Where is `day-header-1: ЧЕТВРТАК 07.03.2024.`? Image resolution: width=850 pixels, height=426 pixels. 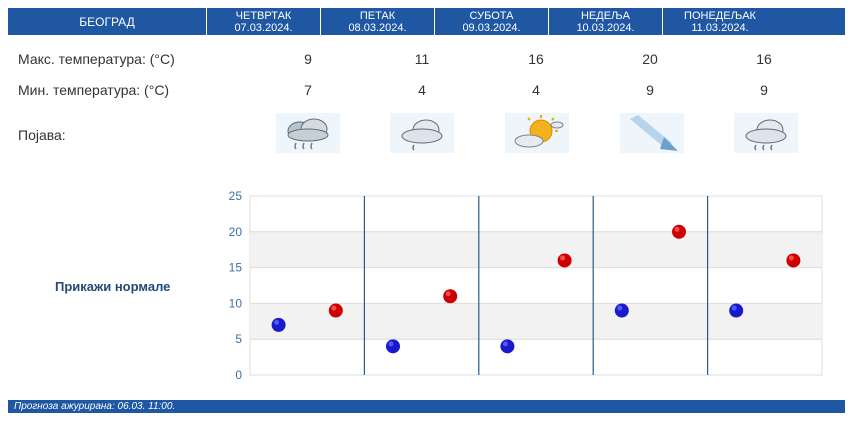
day-header-1: ЧЕТВРТАК 07.03.2024. is located at coordinates (264, 21).